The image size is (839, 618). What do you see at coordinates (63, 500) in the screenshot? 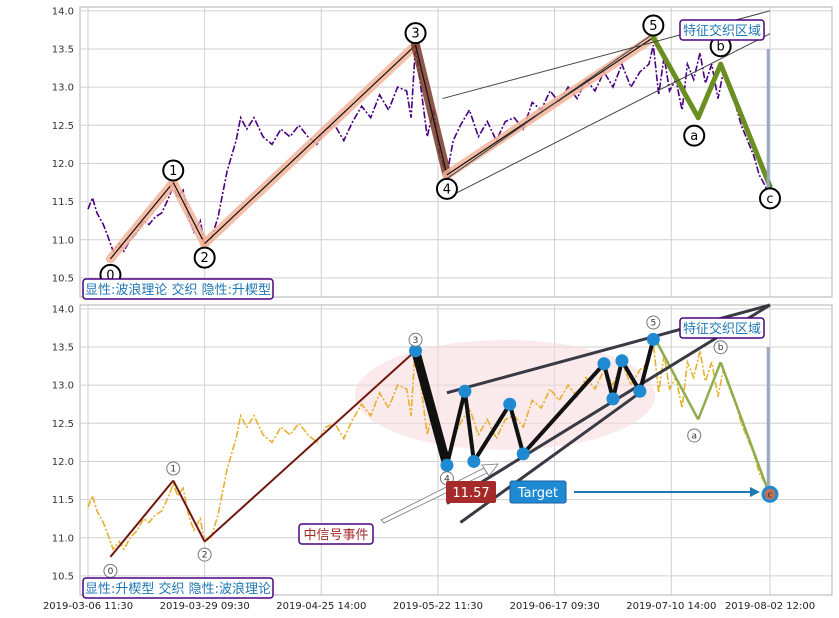
I see `bot-y-tick-label: 11.5` at bounding box center [63, 500].